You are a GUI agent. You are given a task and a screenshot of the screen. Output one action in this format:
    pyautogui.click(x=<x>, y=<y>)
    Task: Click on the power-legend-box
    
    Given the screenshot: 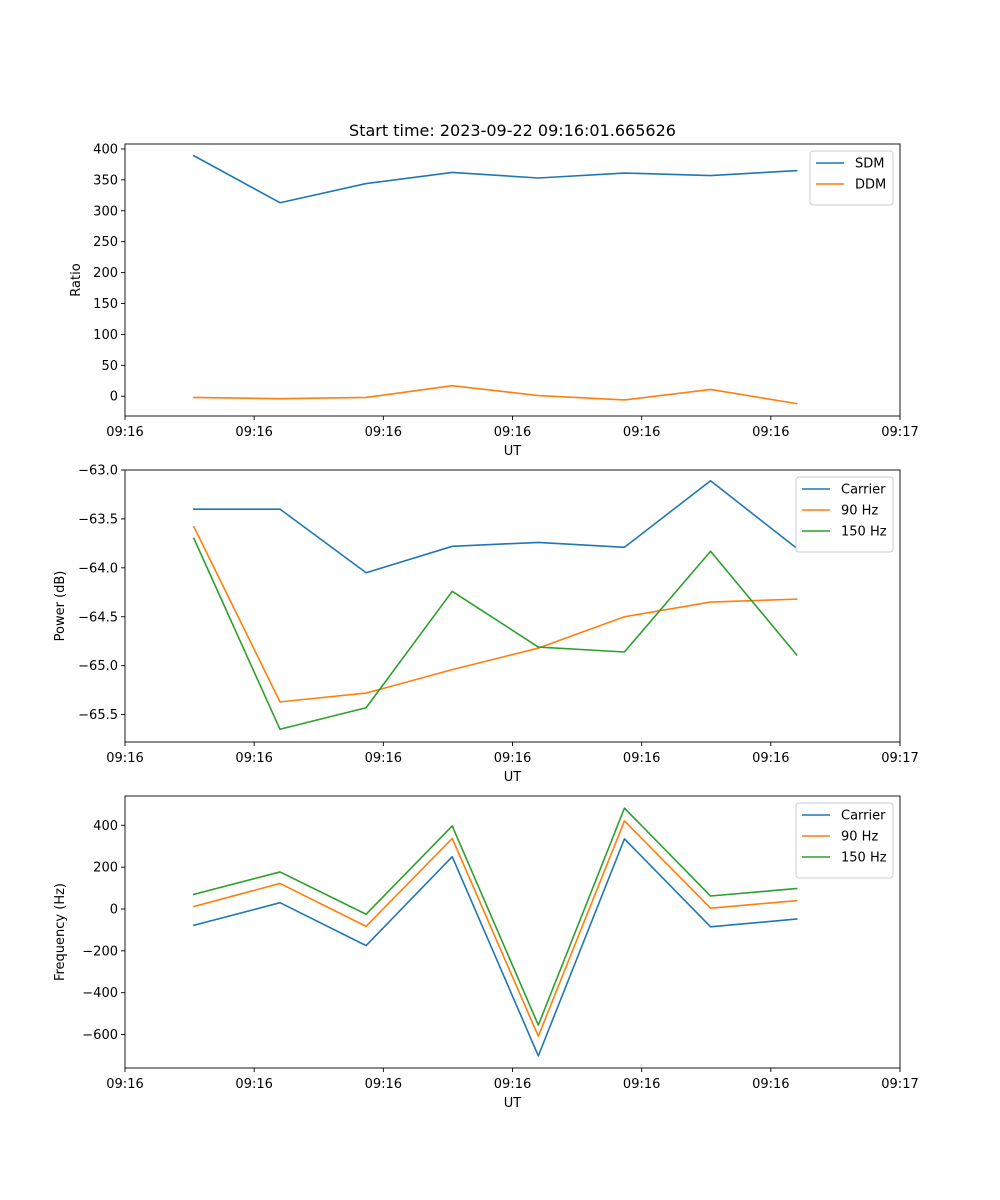 What is the action you would take?
    pyautogui.click(x=844, y=514)
    